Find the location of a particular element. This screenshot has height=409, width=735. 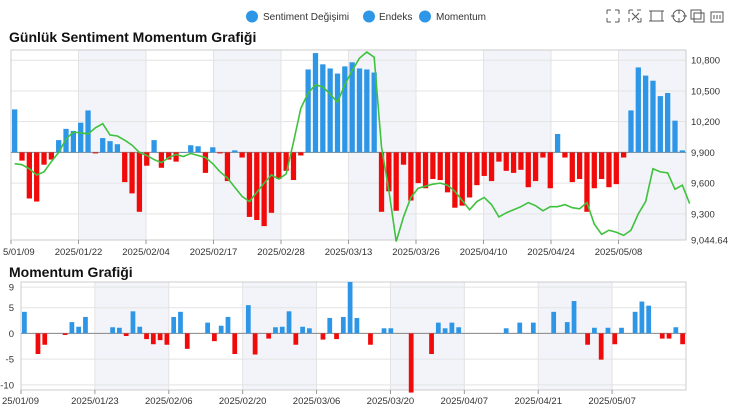

legend-item-sentiment: Sentiment Değişimi is located at coordinates (297, 17).